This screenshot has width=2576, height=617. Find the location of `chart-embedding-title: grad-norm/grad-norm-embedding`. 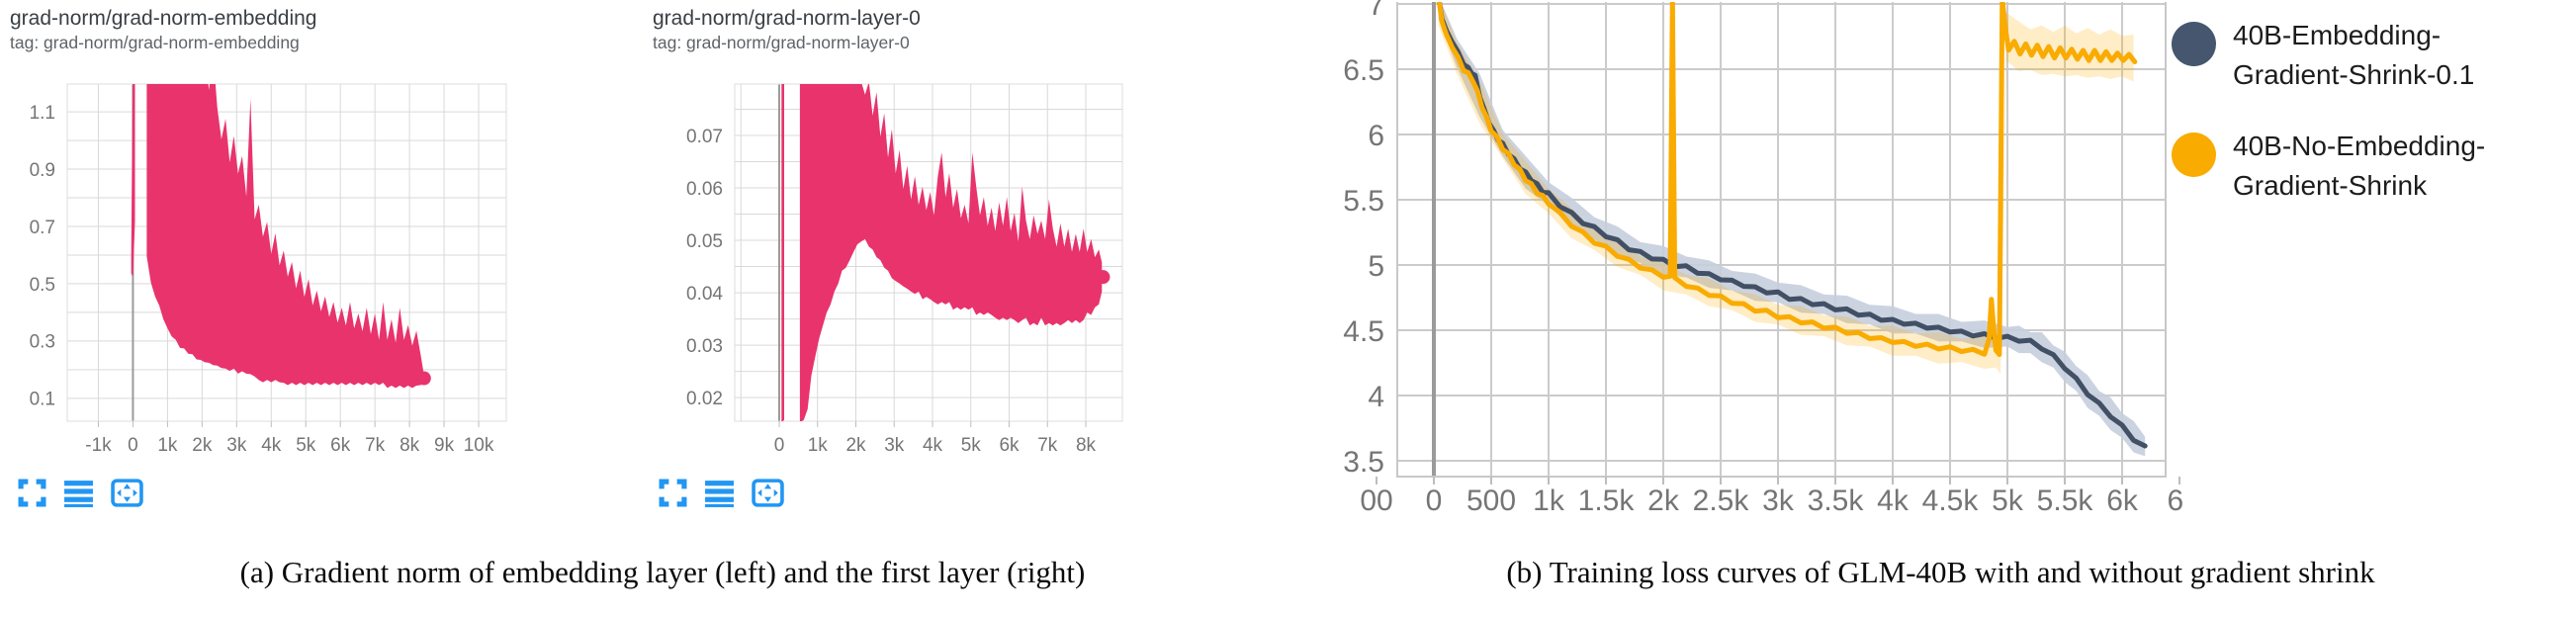

chart-embedding-title: grad-norm/grad-norm-embedding is located at coordinates (163, 18).